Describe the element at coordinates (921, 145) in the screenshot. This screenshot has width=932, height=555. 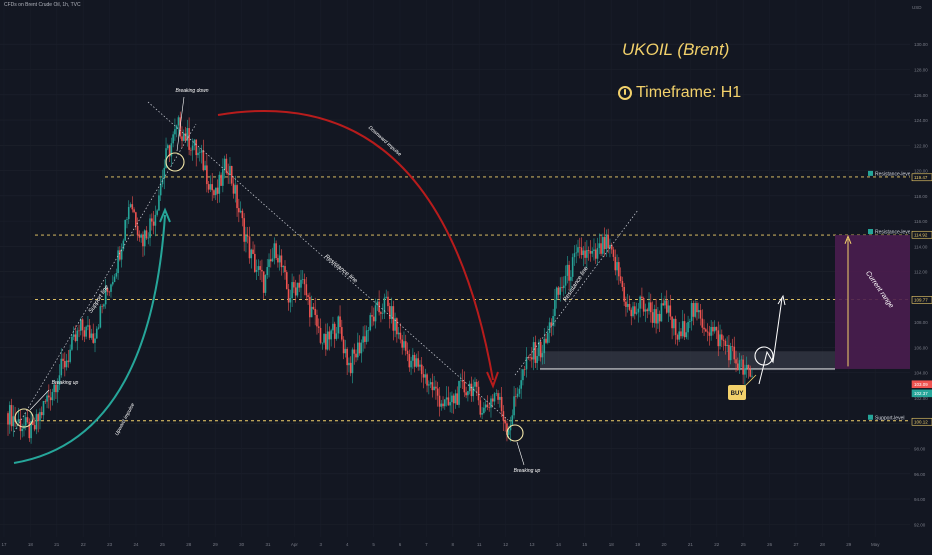
I see `y-tick-label: 122.00` at that location.